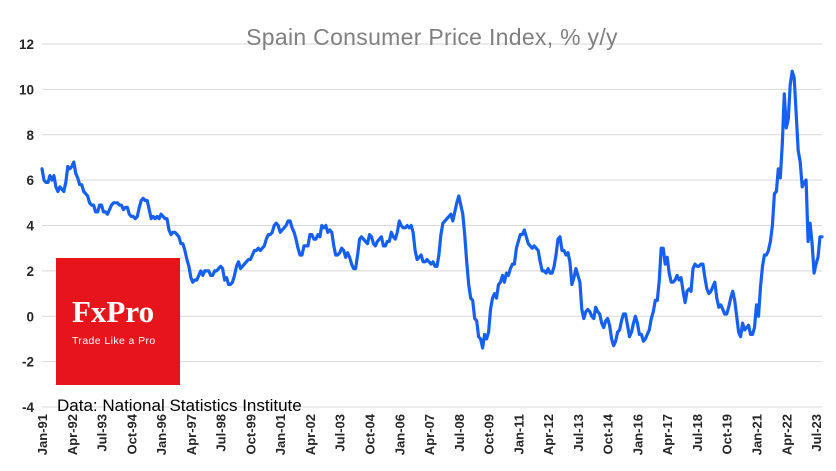 This screenshot has height=471, width=836. I want to click on y-tick-label: 8, so click(30, 135).